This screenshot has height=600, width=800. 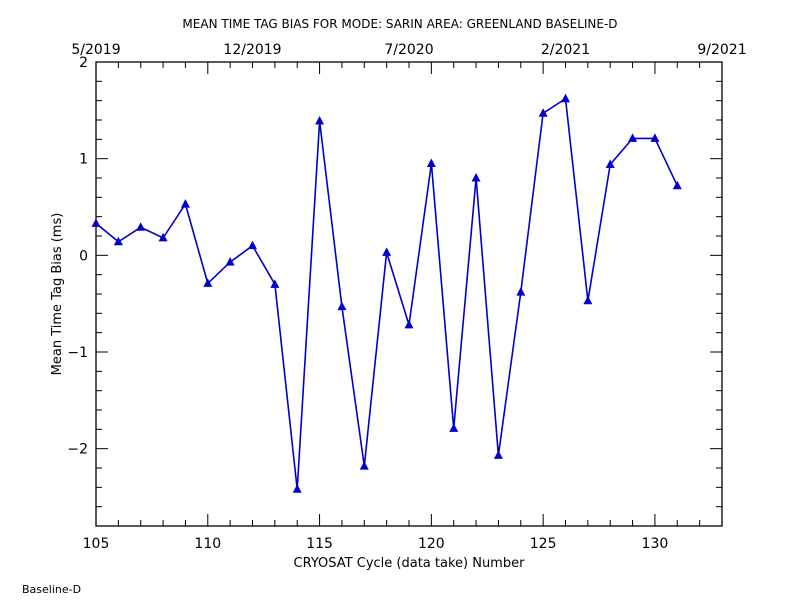 I want to click on y-tick-label: −2, so click(x=77, y=450).